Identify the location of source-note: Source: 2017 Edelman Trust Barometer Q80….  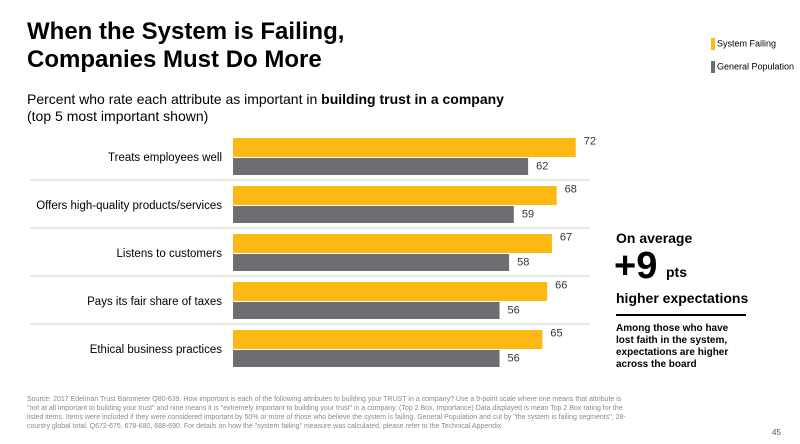
(326, 413).